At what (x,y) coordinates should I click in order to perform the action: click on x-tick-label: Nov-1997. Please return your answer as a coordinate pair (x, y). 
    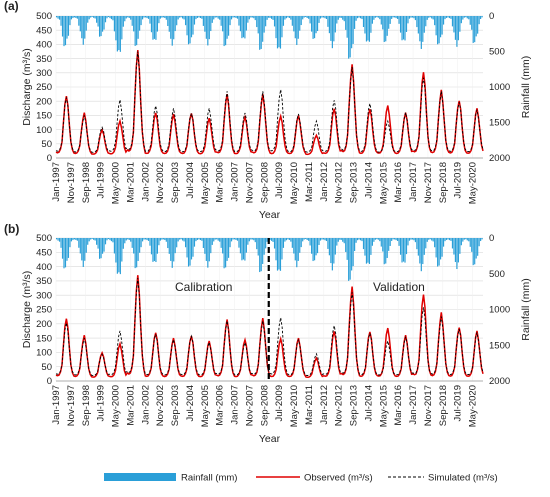
    Looking at the image, I should click on (71, 405).